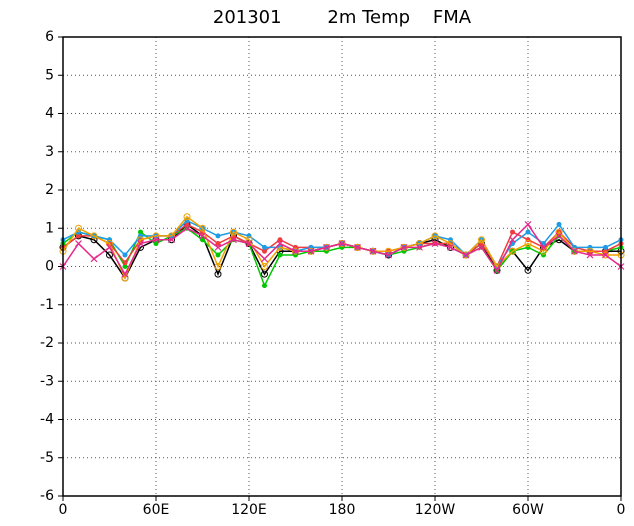 Image resolution: width=634 pixels, height=526 pixels. What do you see at coordinates (49, 190) in the screenshot?
I see `y-tick-label: 2` at bounding box center [49, 190].